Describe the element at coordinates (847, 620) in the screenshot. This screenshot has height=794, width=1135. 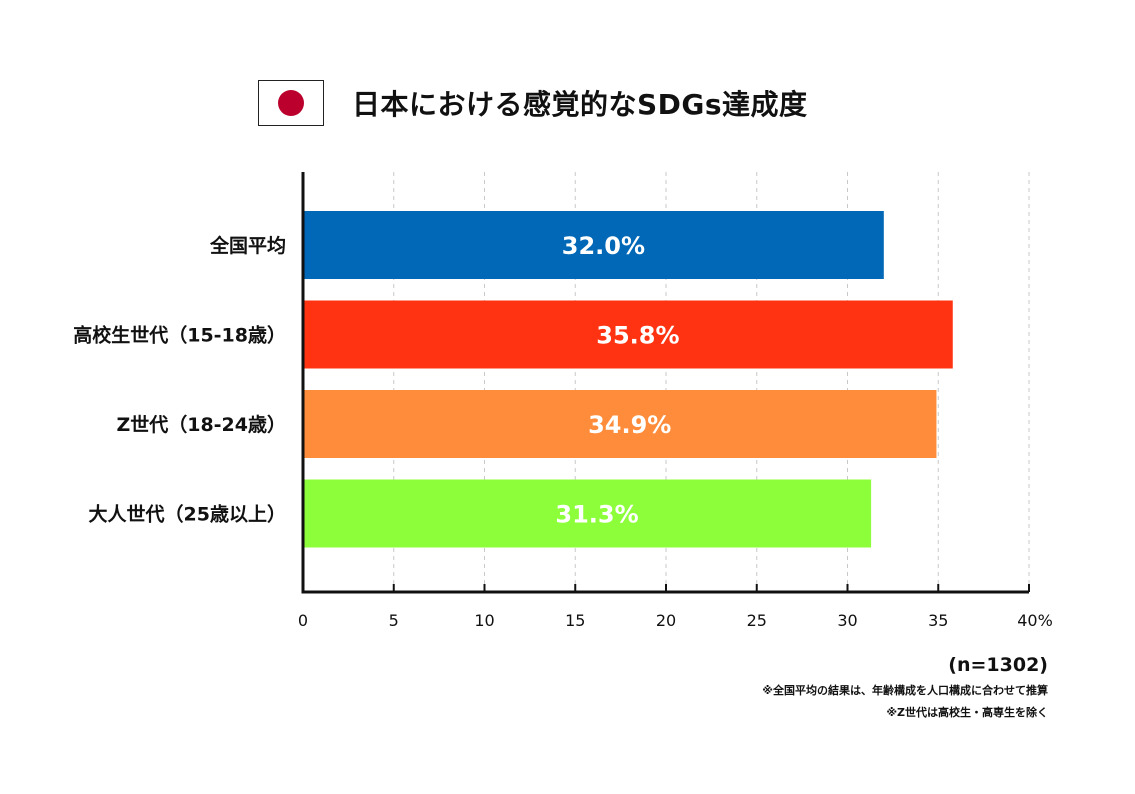
I see `x-tick-label: 30` at that location.